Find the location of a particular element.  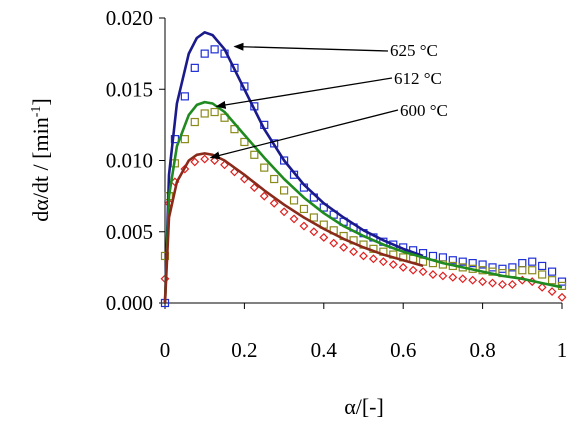

x-axis-label: α/[-] is located at coordinates (364, 406).